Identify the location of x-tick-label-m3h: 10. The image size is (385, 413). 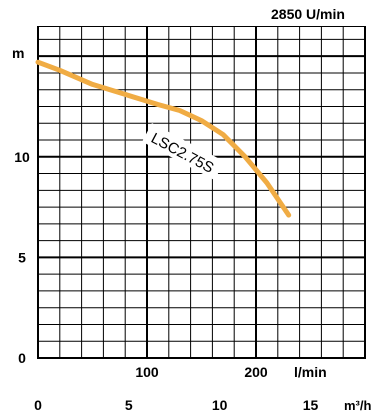
(220, 405).